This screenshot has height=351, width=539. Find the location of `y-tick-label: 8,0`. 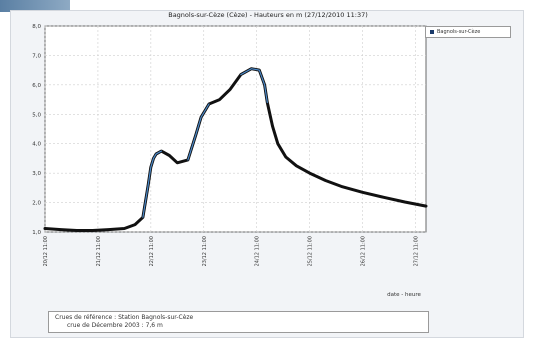

y-tick-label: 8,0 is located at coordinates (36, 27).